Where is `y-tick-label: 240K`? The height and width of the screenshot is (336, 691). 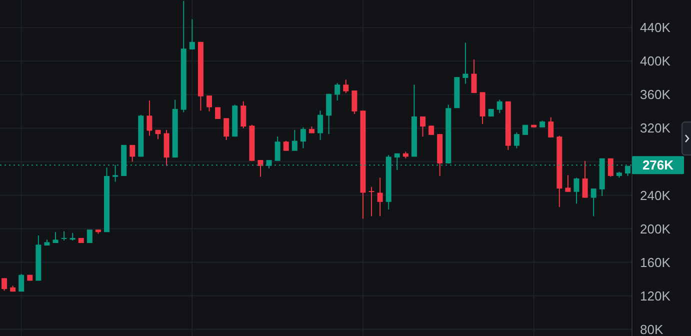 y-tick-label: 240K is located at coordinates (655, 195).